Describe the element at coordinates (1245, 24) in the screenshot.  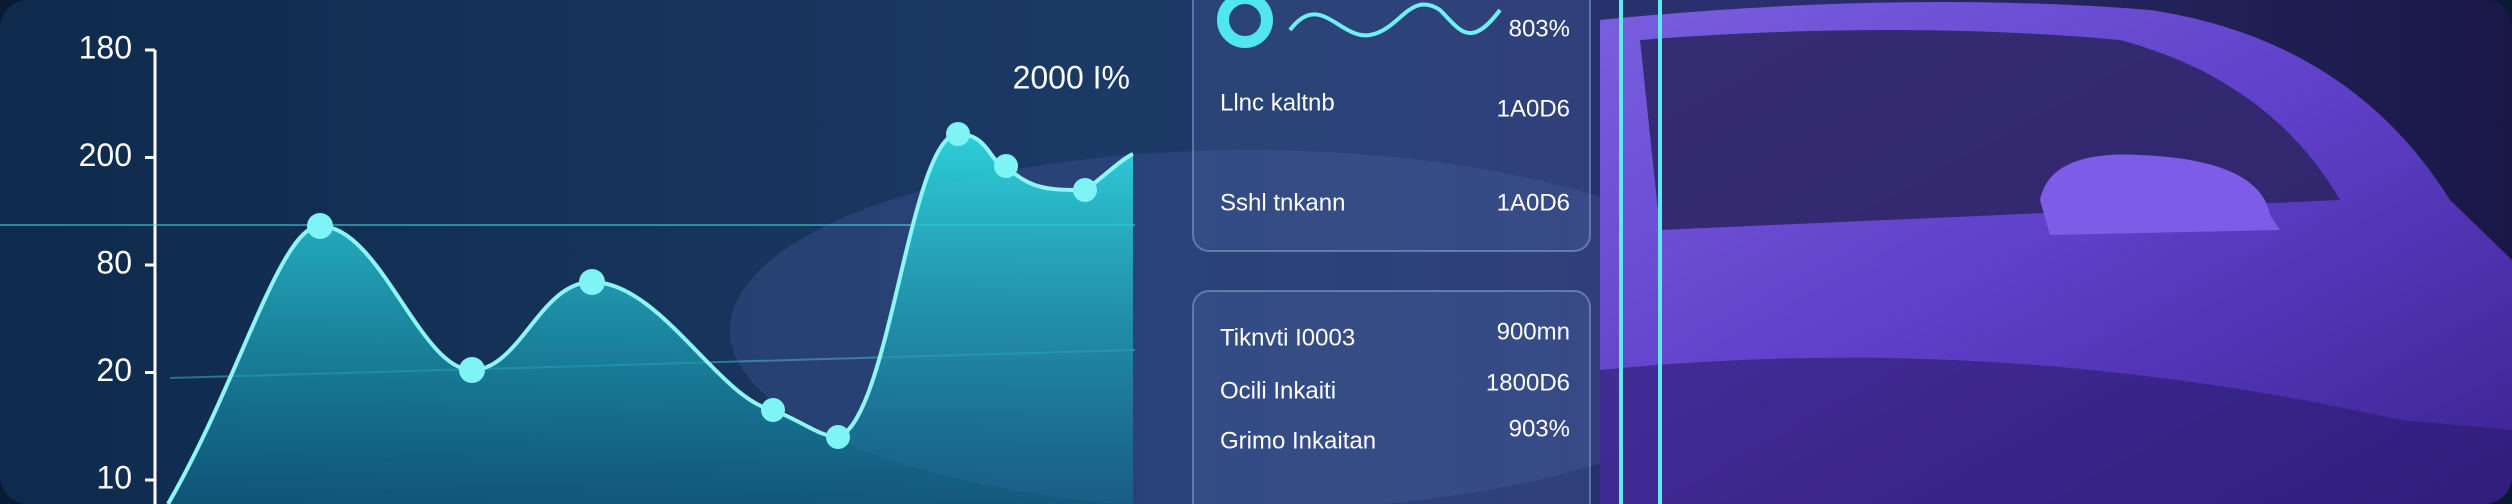
I see `gauge` at that location.